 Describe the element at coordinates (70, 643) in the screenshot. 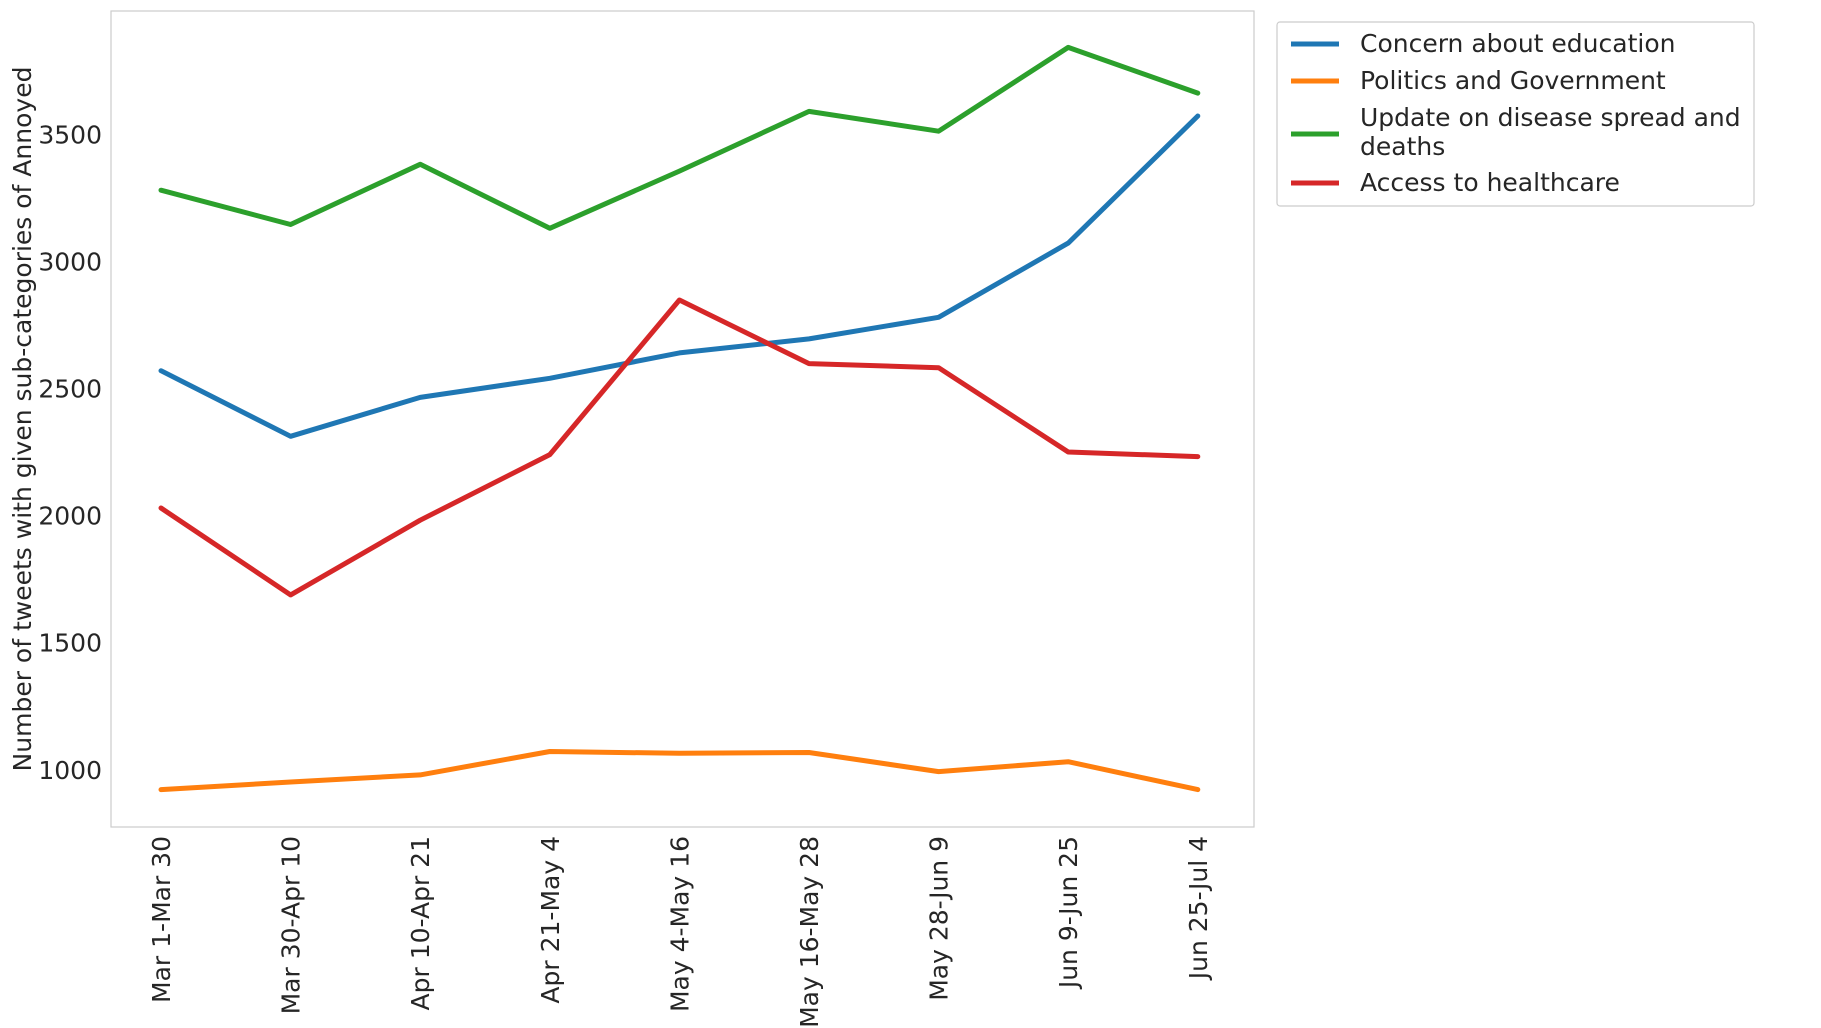

I see `y-tick-label: 1500` at that location.